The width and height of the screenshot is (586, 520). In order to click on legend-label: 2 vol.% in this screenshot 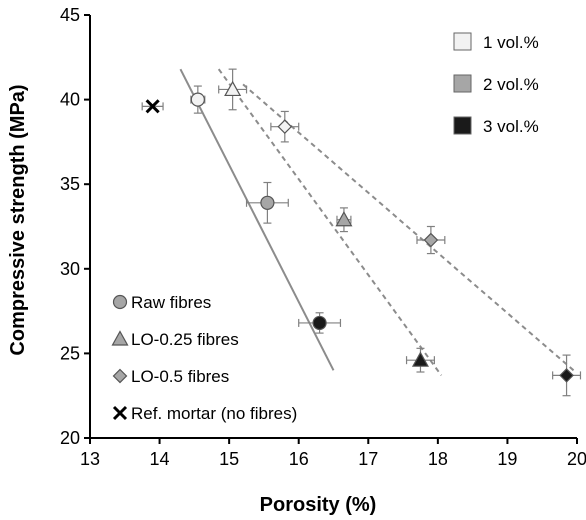, I will do `click(511, 84)`.